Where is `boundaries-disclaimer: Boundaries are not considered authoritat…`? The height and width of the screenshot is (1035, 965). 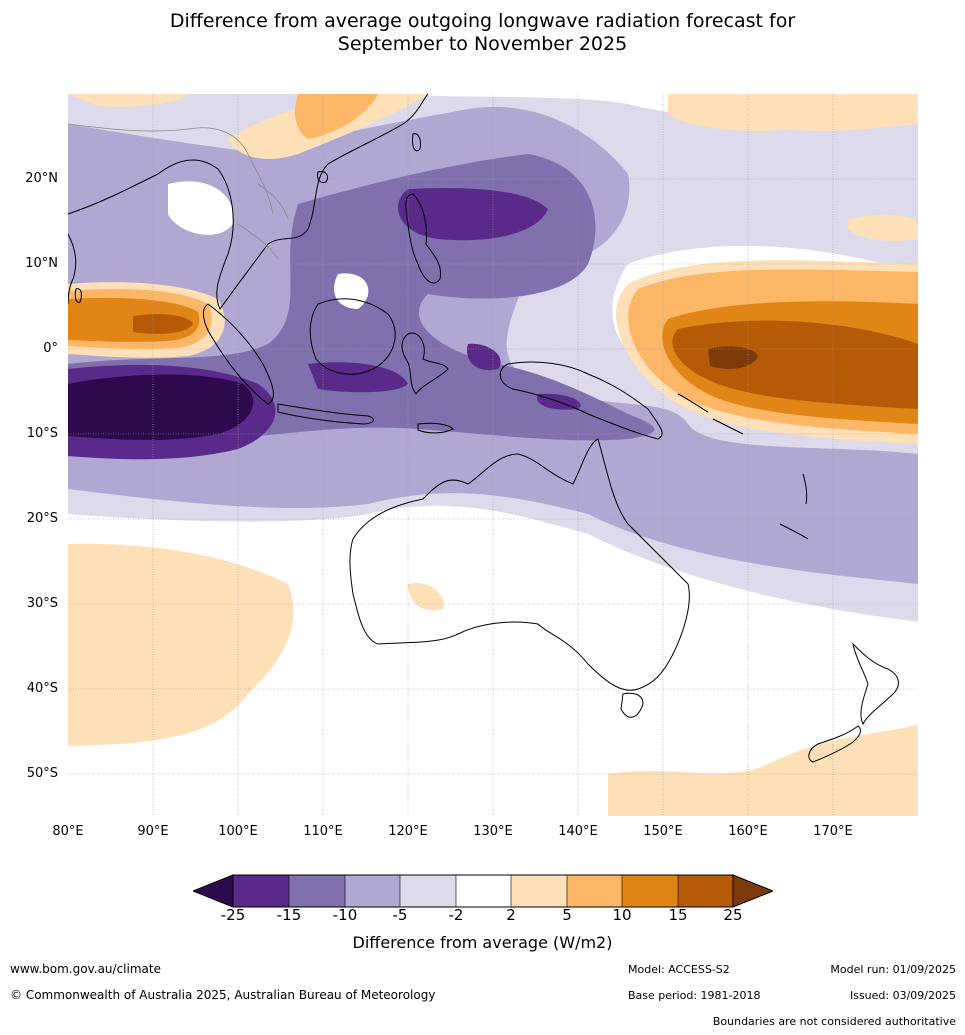 boundaries-disclaimer: Boundaries are not considered authoritat… is located at coordinates (834, 1021).